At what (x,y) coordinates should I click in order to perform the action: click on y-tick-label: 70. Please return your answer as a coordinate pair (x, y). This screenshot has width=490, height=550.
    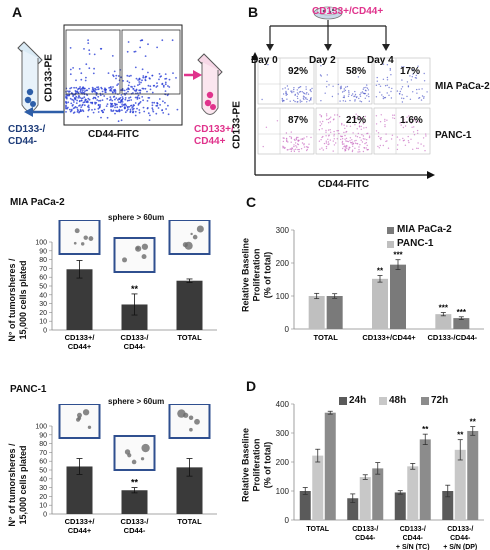
    Looking at the image, I should click on (43, 453).